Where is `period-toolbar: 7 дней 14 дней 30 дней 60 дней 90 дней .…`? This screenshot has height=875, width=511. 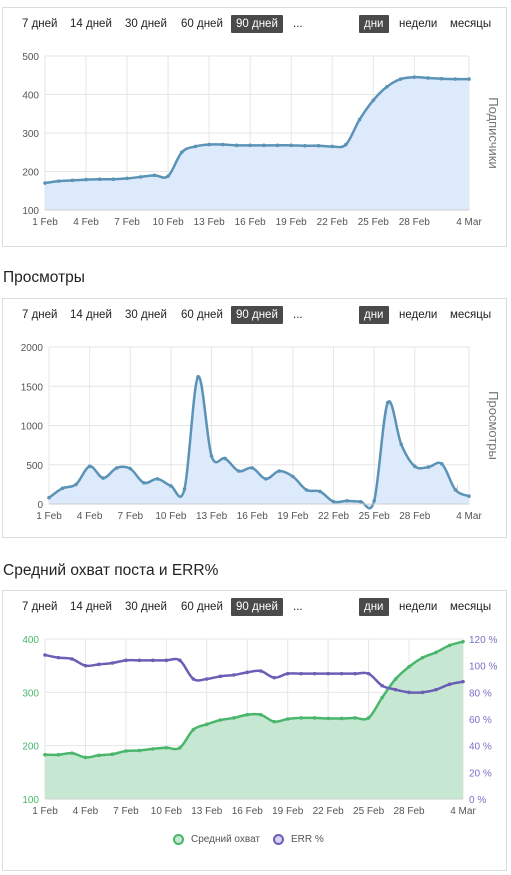 period-toolbar: 7 дней 14 дней 30 дней 60 дней 90 дней .… is located at coordinates (254, 23).